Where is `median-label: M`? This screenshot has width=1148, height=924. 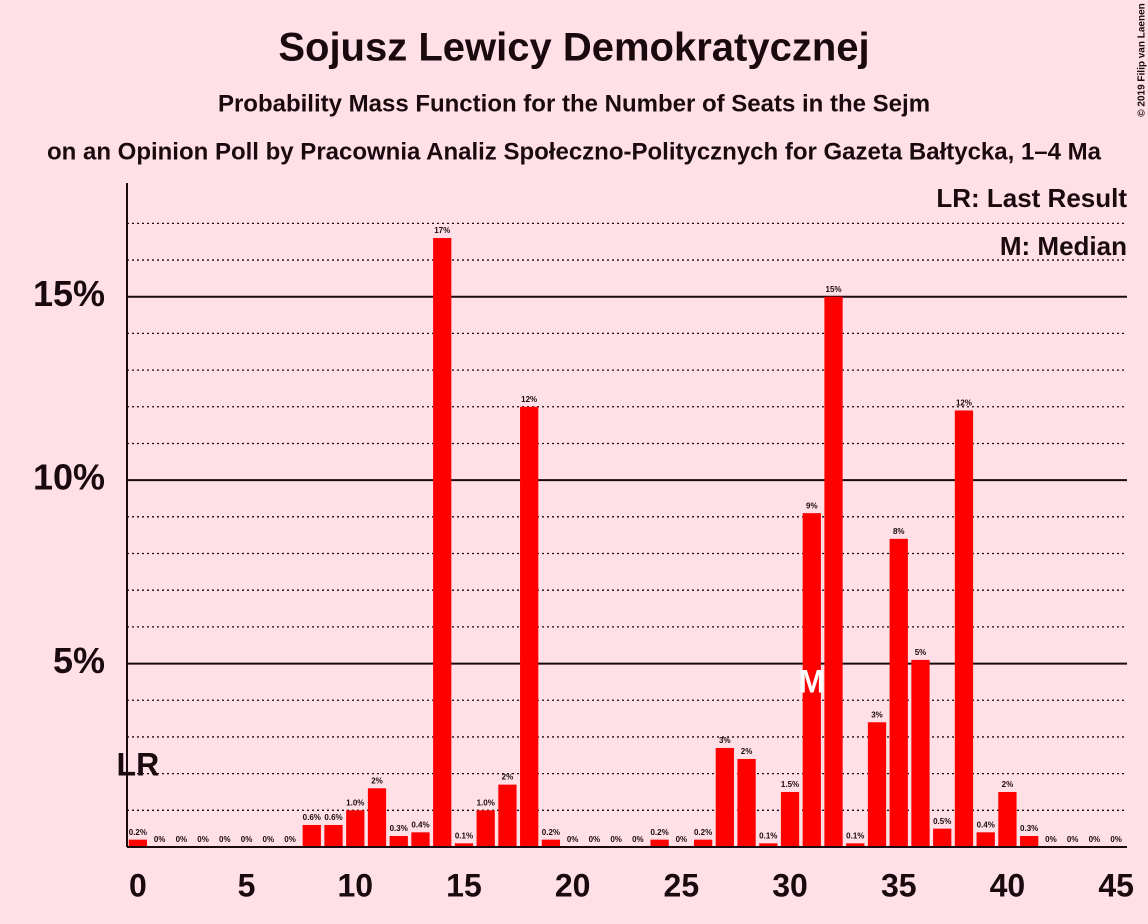
median-label: M is located at coordinates (811, 681).